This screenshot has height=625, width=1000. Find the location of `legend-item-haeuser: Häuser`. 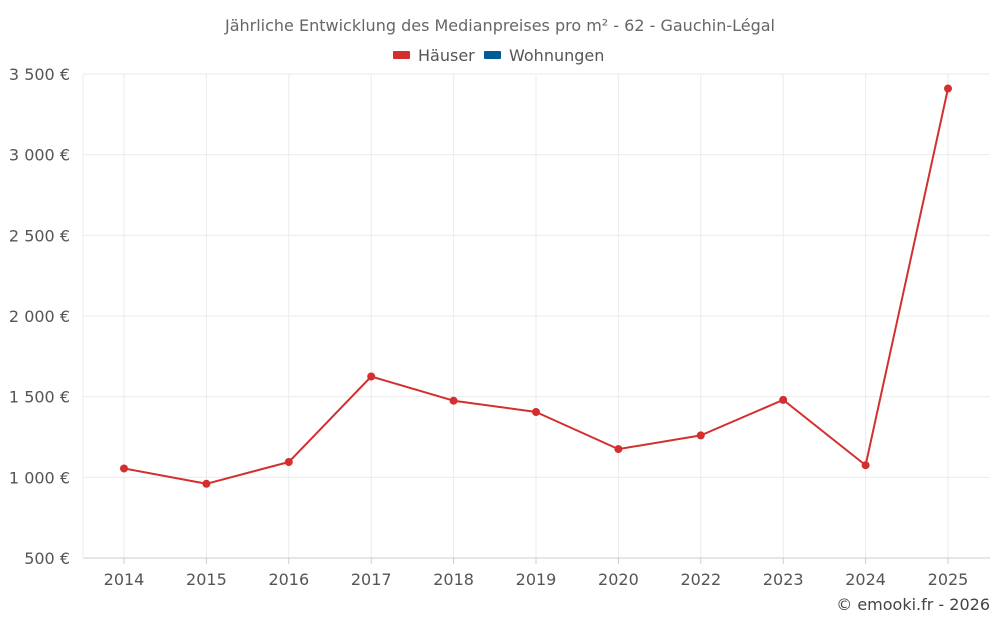

legend-item-haeuser: Häuser is located at coordinates (434, 55).